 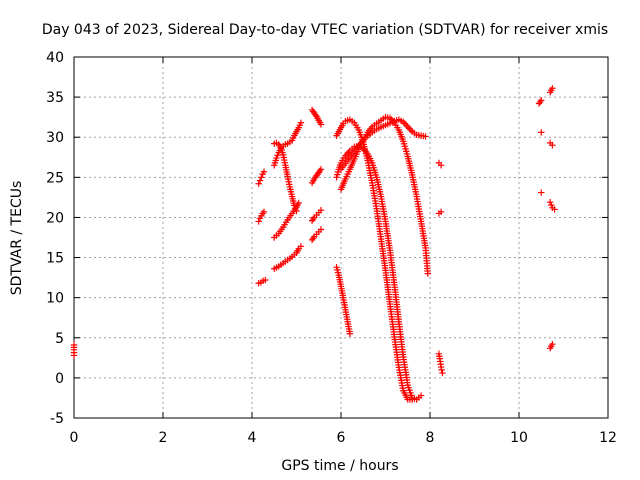 What do you see at coordinates (339, 466) in the screenshot?
I see `x-axis-label: GPS time / hours` at bounding box center [339, 466].